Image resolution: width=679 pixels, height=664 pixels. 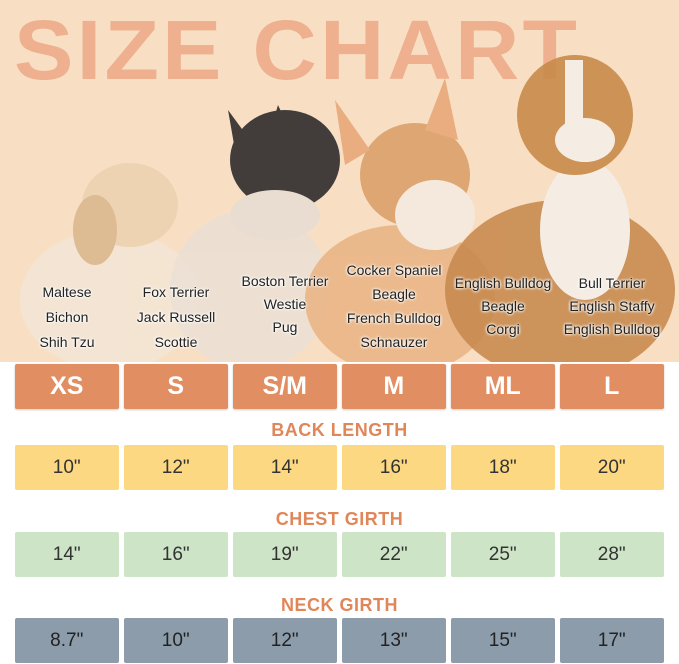 I want to click on breed: Schnauzer, so click(x=394, y=342).